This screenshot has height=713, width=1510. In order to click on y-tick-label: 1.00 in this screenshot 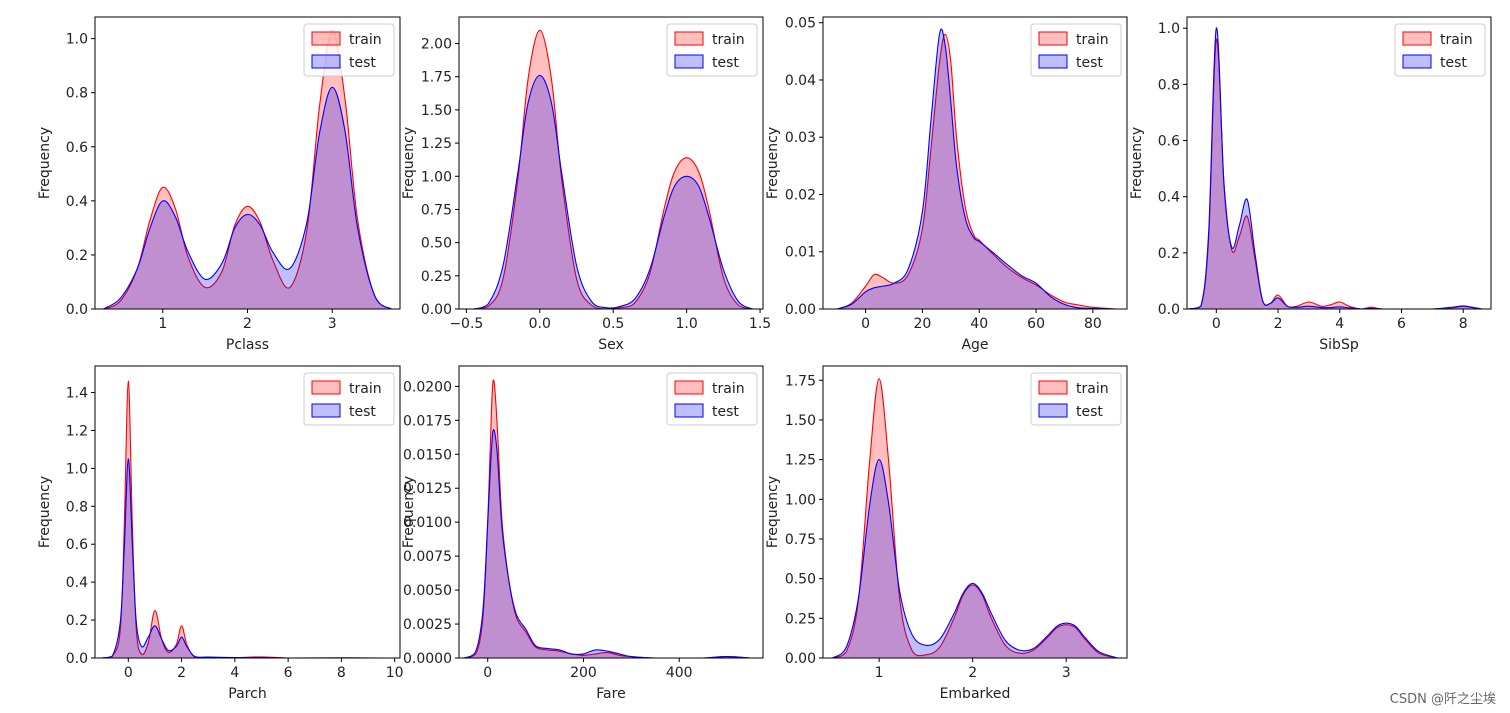, I will do `click(436, 177)`.